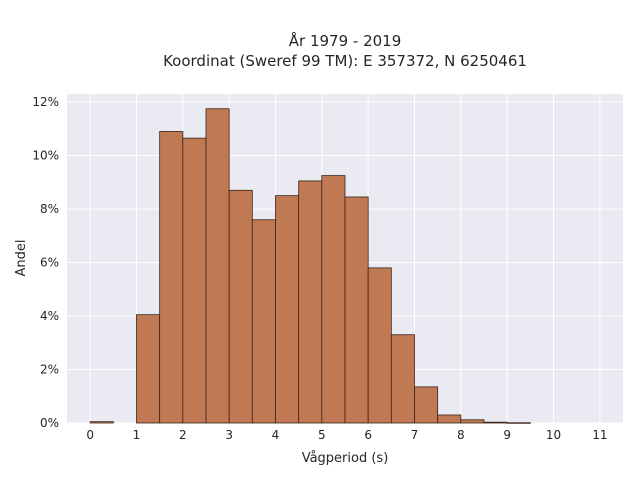 This screenshot has width=640, height=484. What do you see at coordinates (345, 458) in the screenshot?
I see `x-axis-label: Vågperiod (s)` at bounding box center [345, 458].